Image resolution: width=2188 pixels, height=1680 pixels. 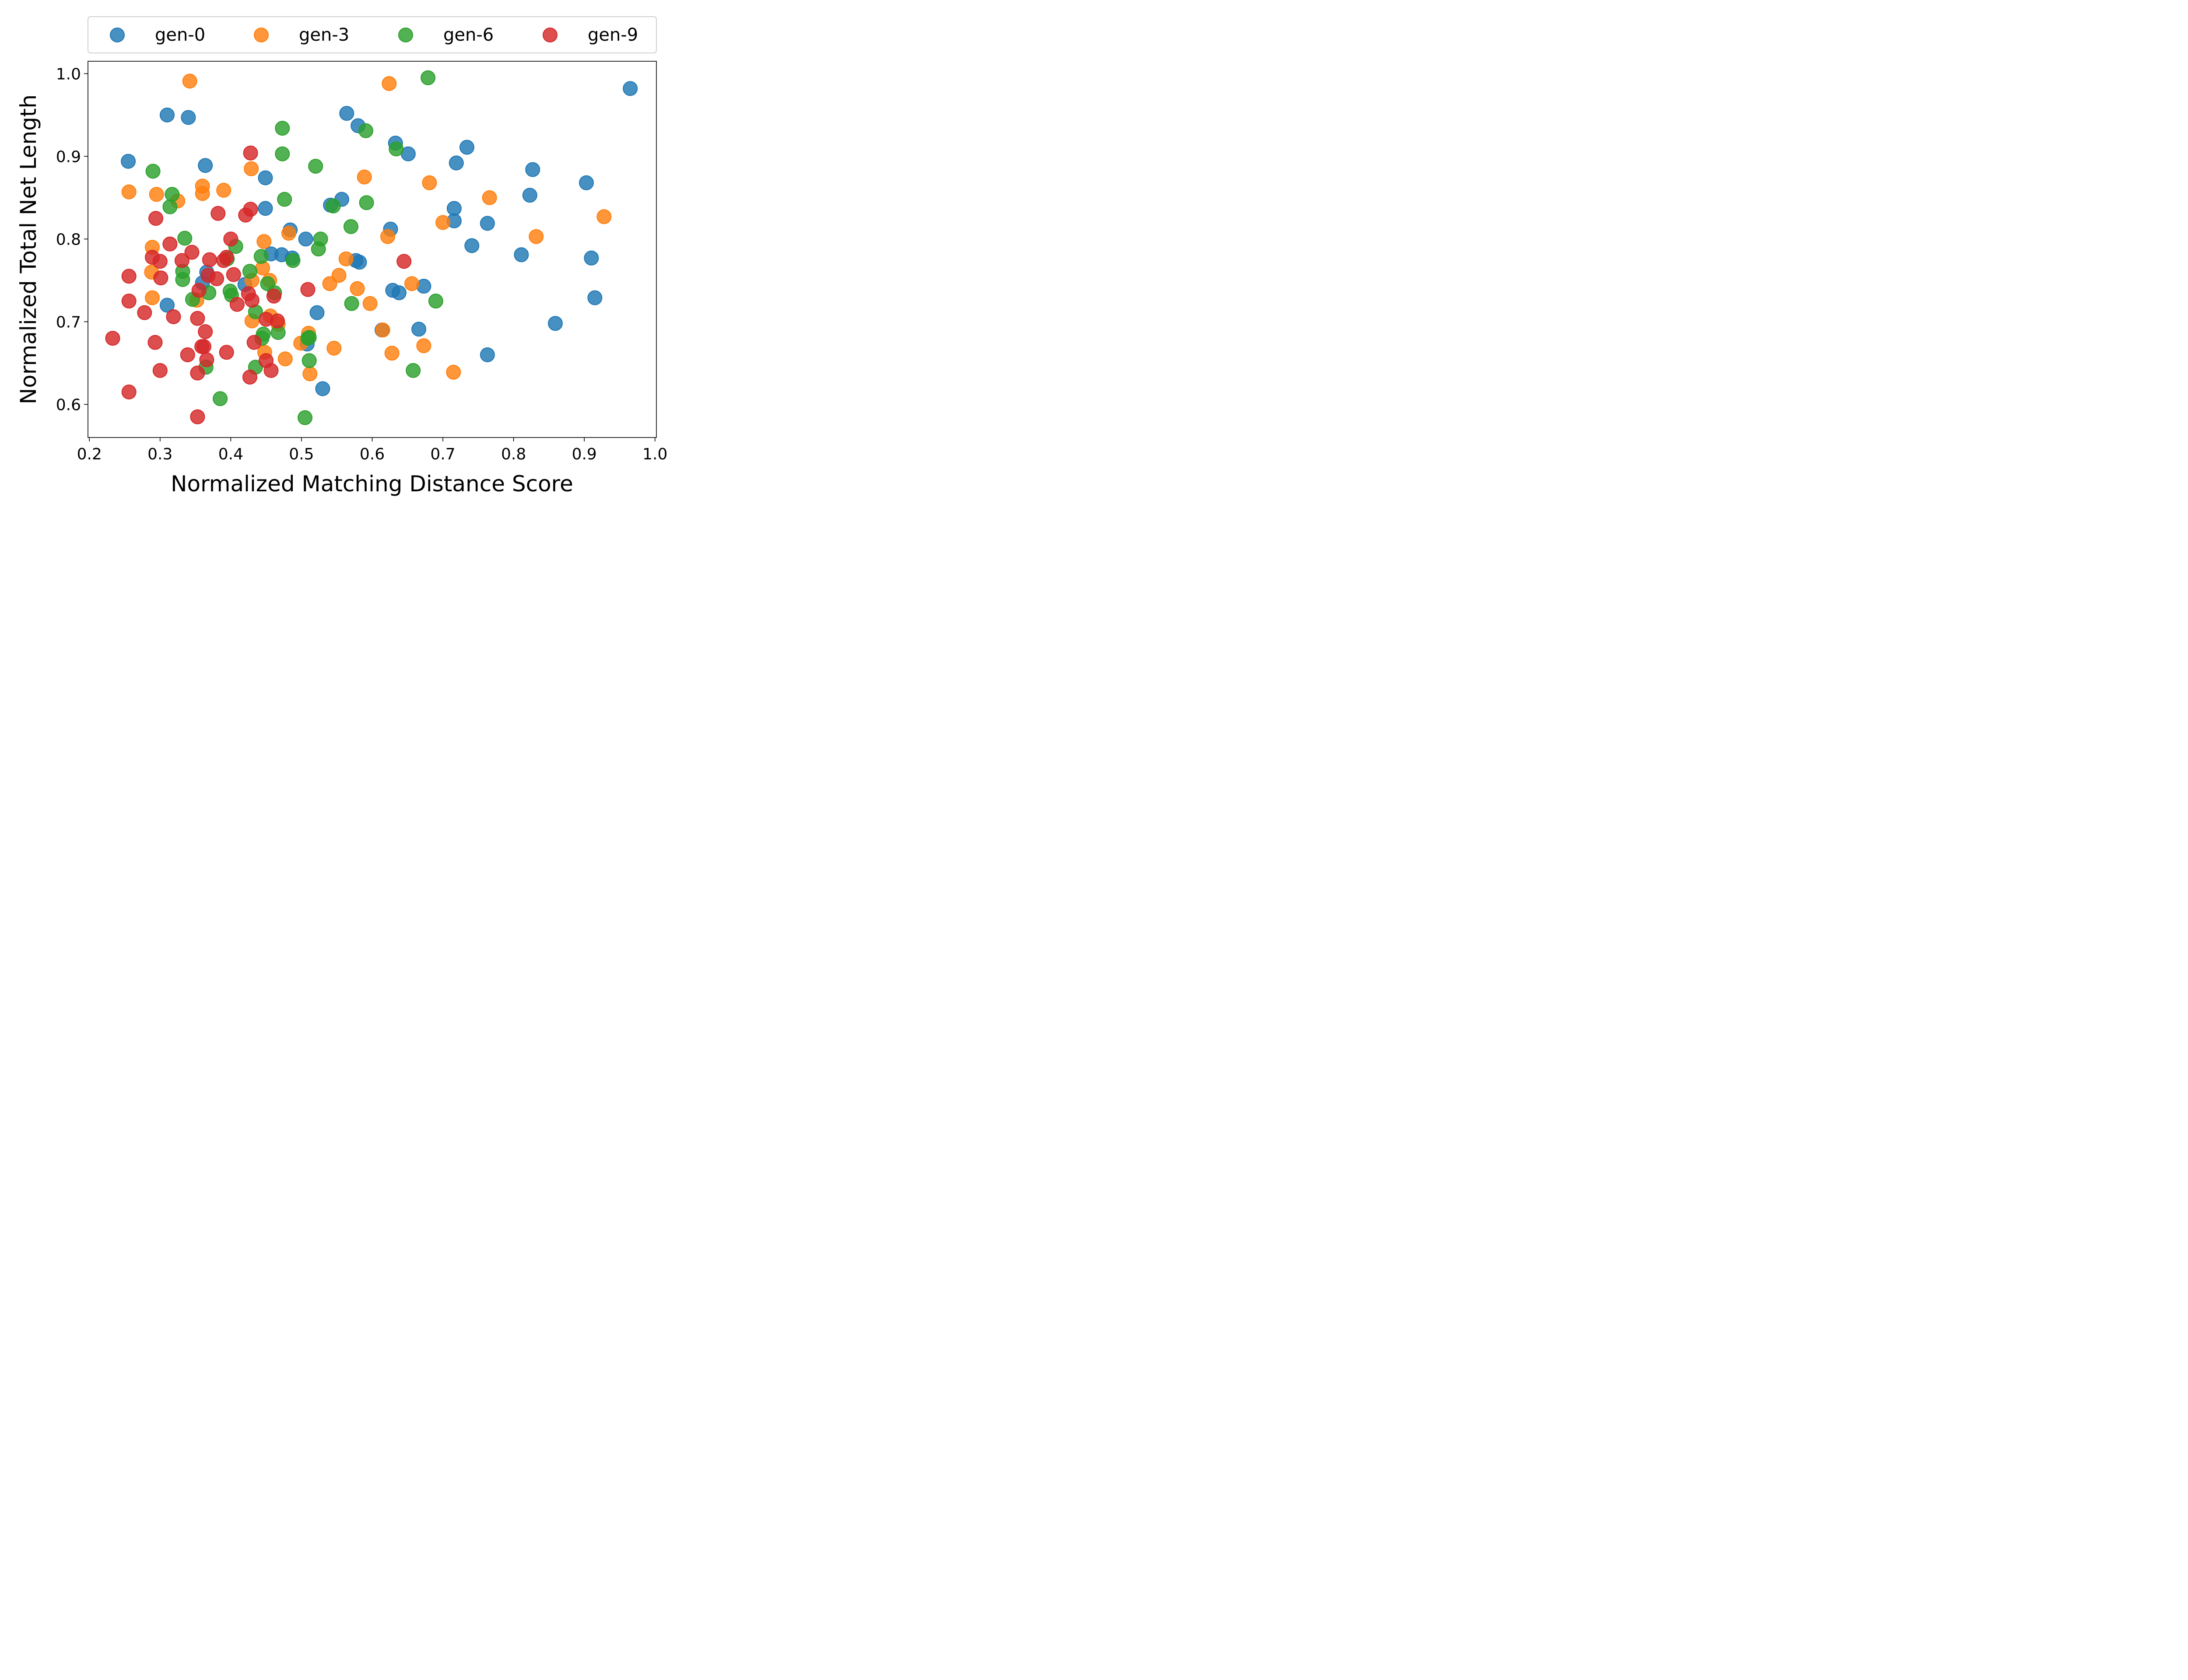 I want to click on x-tick-label: 0.7, so click(x=442, y=454).